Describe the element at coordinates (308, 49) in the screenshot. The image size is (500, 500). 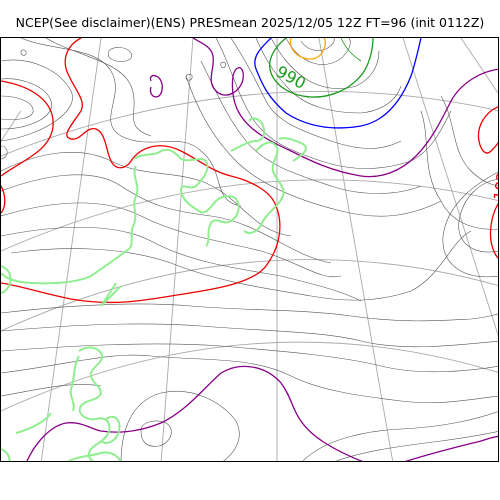
I see `isobar-orange` at that location.